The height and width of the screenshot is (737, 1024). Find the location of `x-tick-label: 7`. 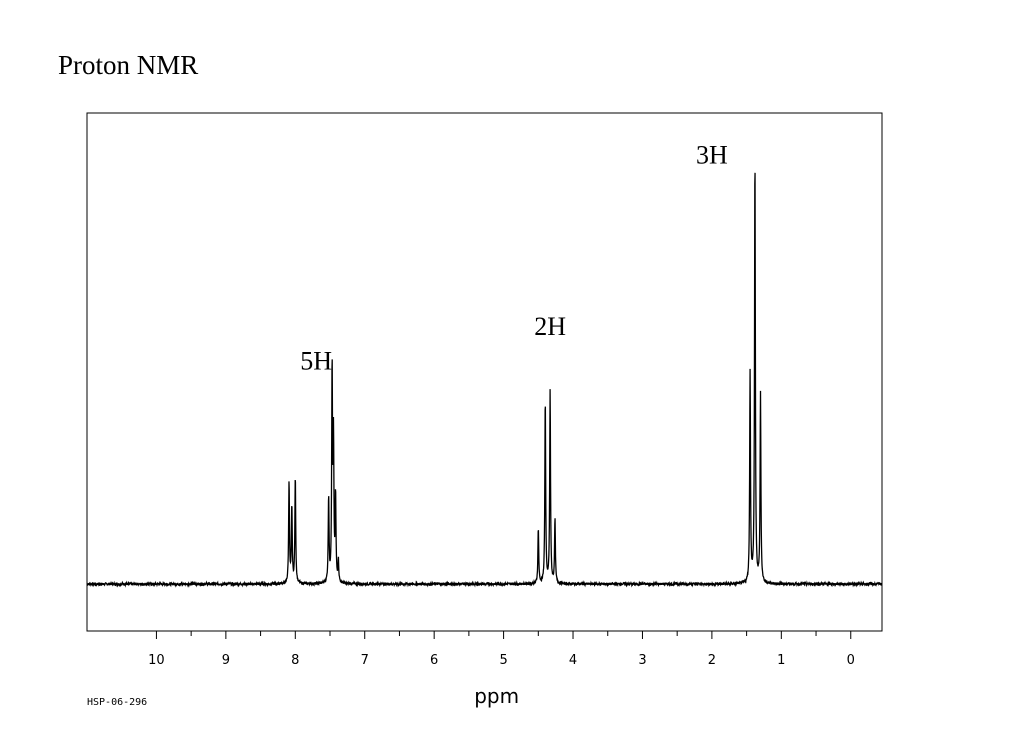

x-tick-label: 7 is located at coordinates (365, 660).